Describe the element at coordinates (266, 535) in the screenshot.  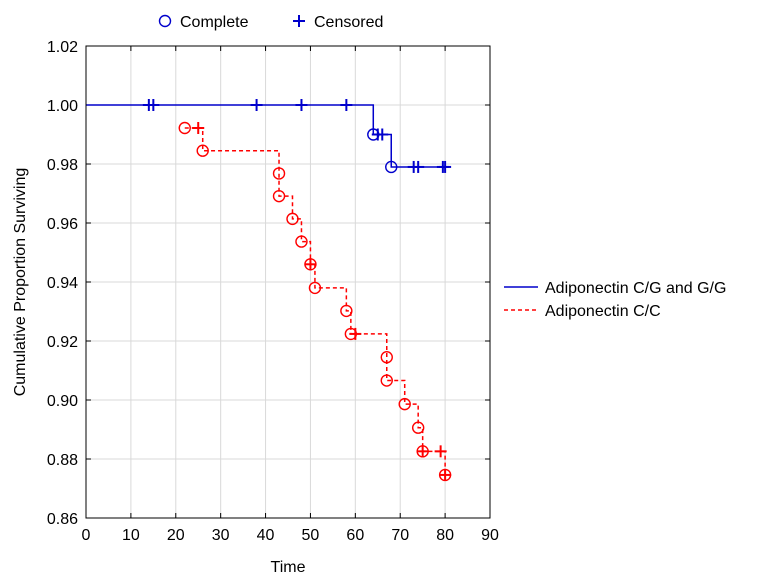
I see `x-tick-label: 40` at that location.